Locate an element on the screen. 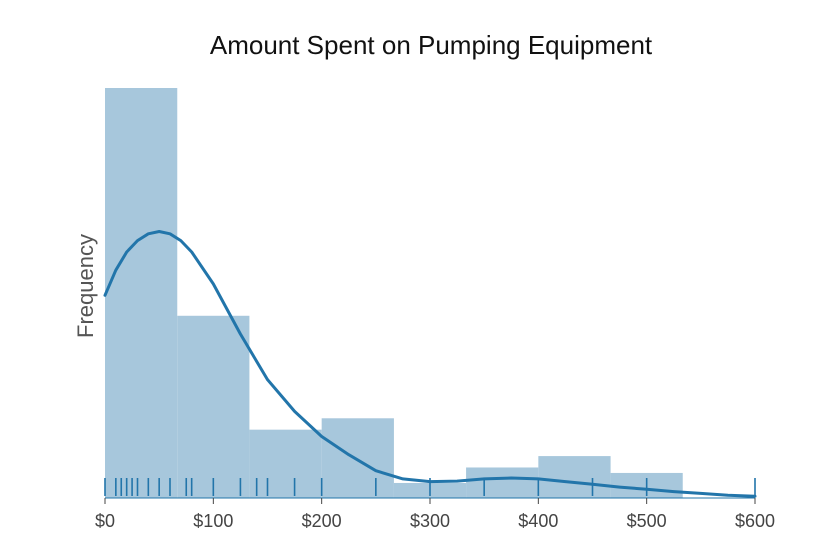 The width and height of the screenshot is (840, 560). x-tick-label-4: $400 is located at coordinates (538, 521).